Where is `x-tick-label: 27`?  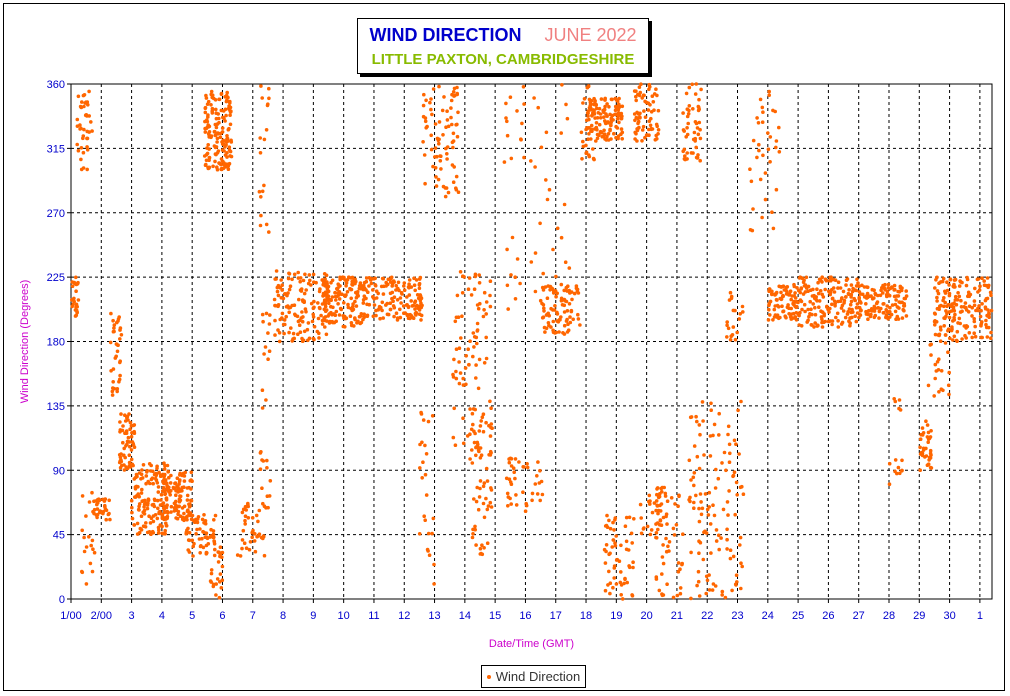 x-tick-label: 27 is located at coordinates (859, 616).